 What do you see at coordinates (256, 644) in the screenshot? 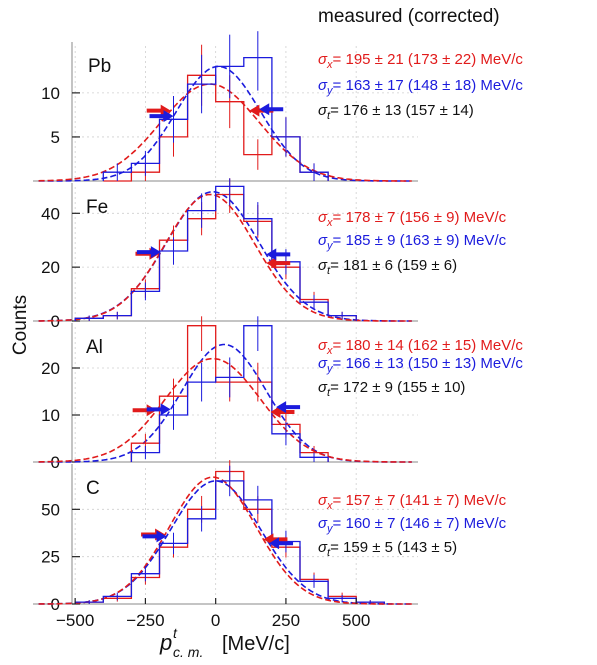
I see `x-axis-label-unit: [MeV/c]` at bounding box center [256, 644].